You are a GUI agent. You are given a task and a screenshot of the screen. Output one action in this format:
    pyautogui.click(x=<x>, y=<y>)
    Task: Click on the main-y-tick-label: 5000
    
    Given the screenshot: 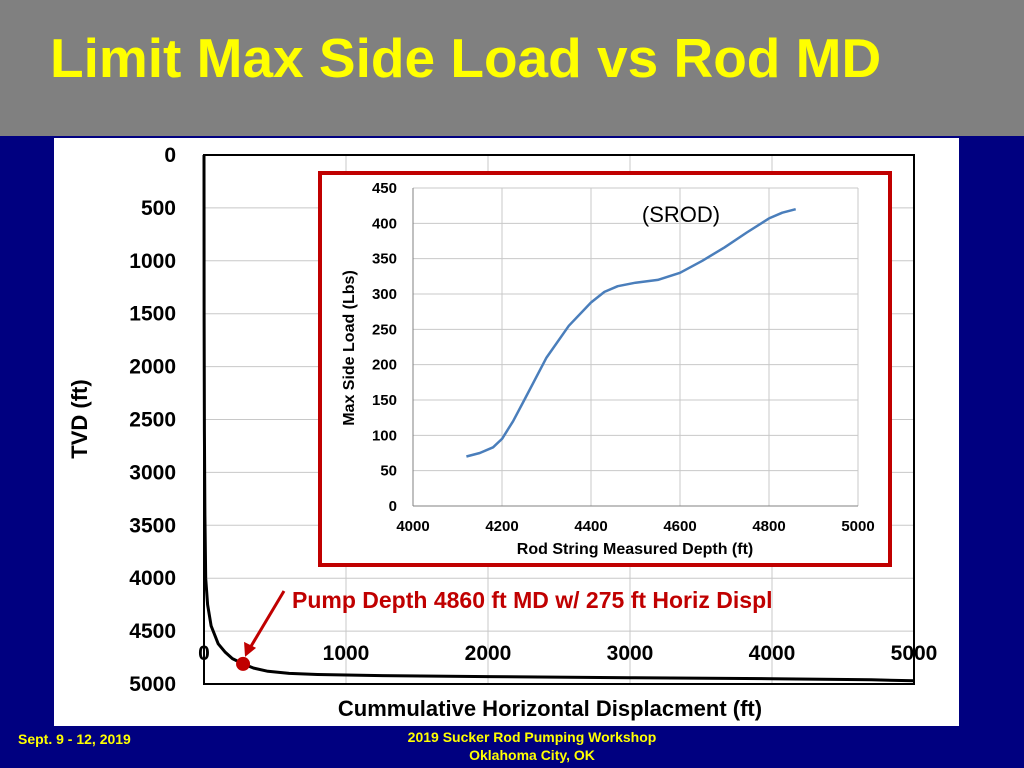 What is the action you would take?
    pyautogui.click(x=152, y=684)
    